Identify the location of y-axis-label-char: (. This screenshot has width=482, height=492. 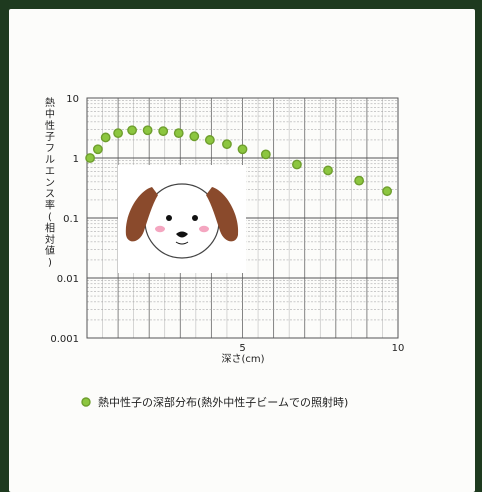
(50, 217).